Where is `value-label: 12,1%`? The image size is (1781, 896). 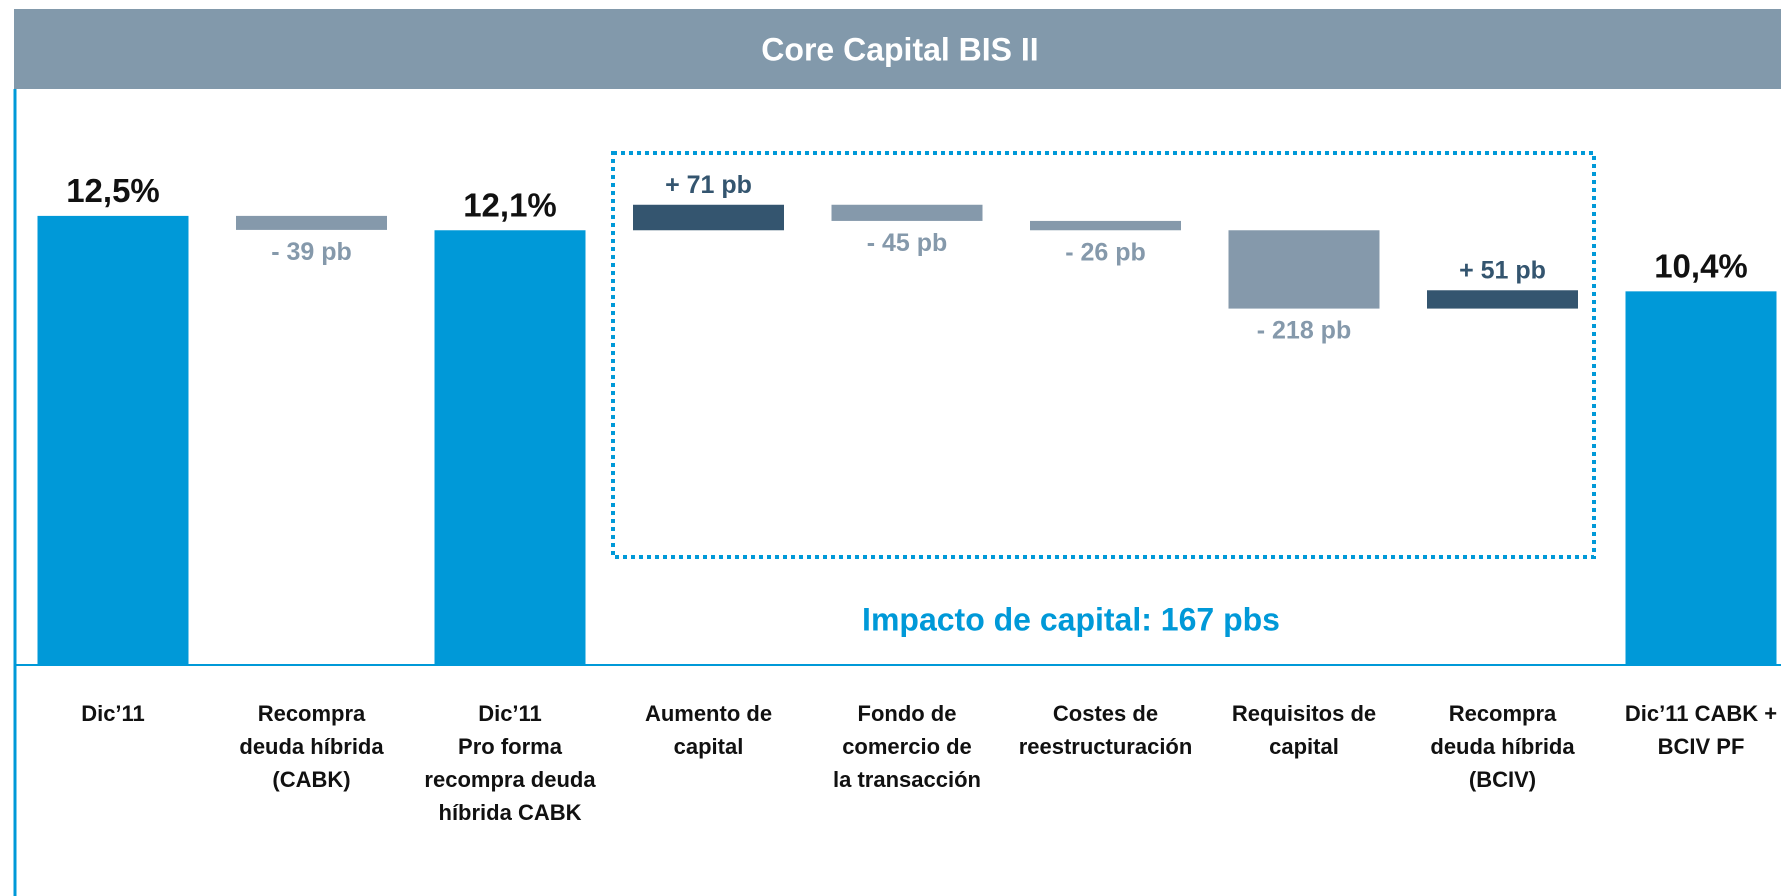
value-label: 12,1% is located at coordinates (510, 204).